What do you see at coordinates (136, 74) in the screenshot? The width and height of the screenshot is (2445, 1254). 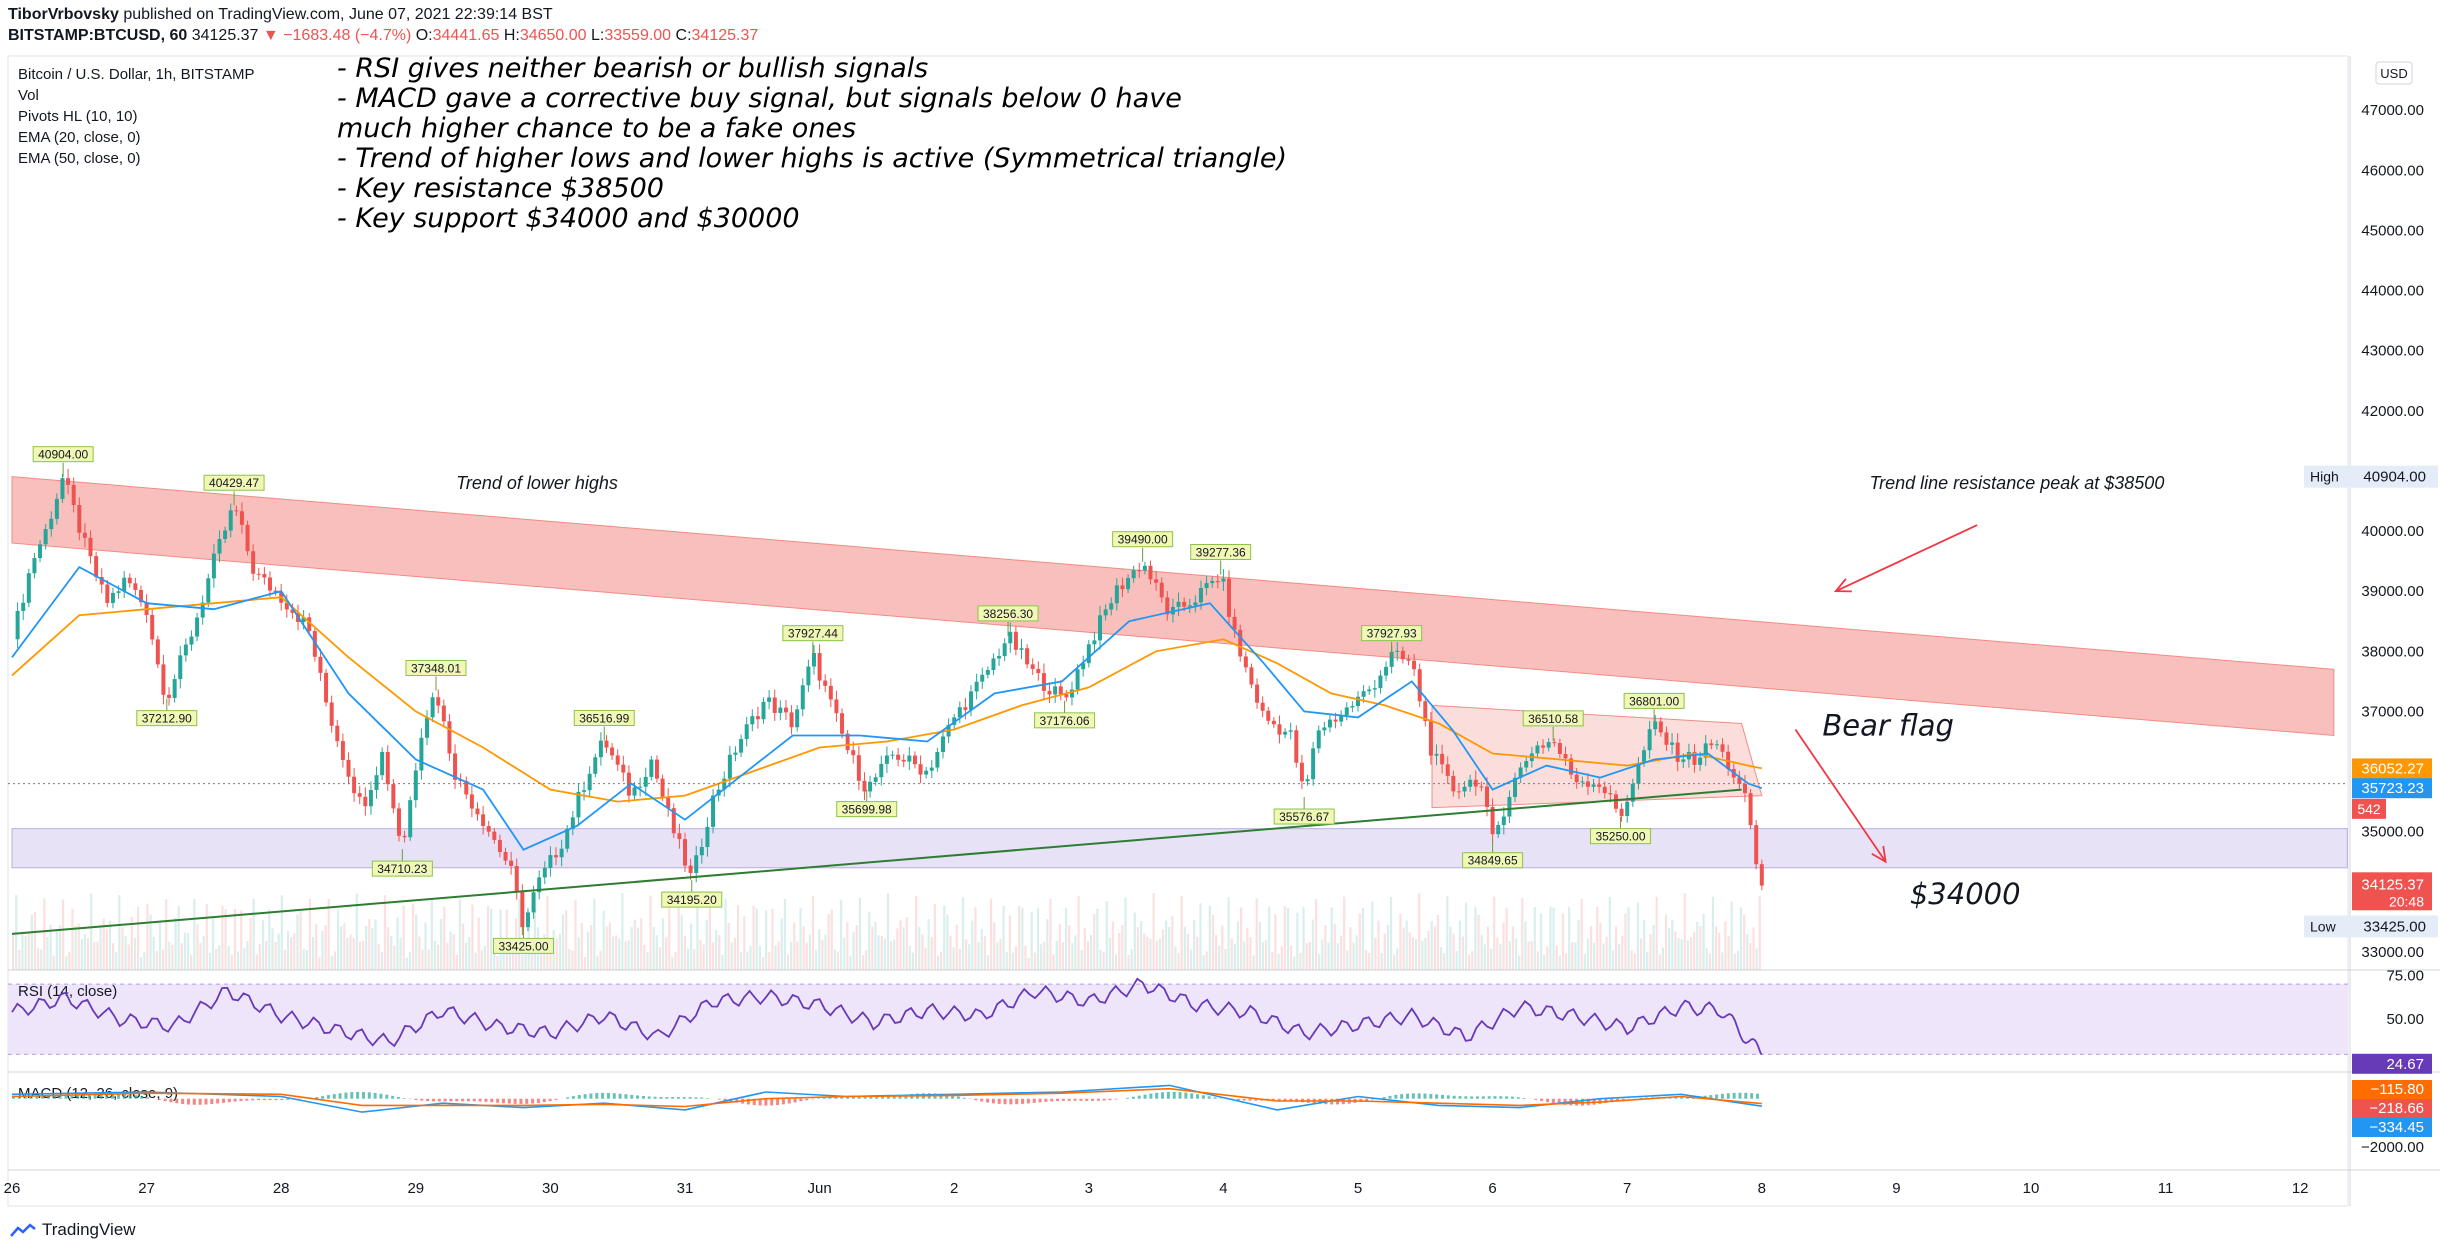 I see `legend-title: Bitcoin / U.S. Dollar, 1h, BITSTAMP` at bounding box center [136, 74].